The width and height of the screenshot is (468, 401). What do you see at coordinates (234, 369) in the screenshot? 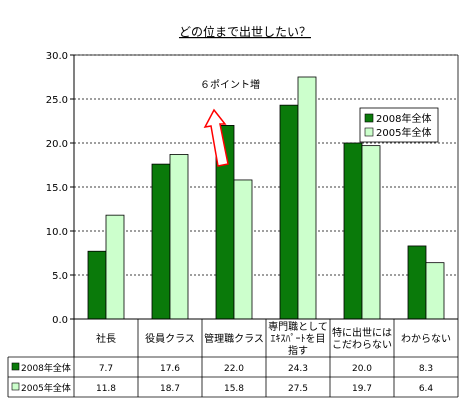
I see `data-label: 22.0` at bounding box center [234, 369].